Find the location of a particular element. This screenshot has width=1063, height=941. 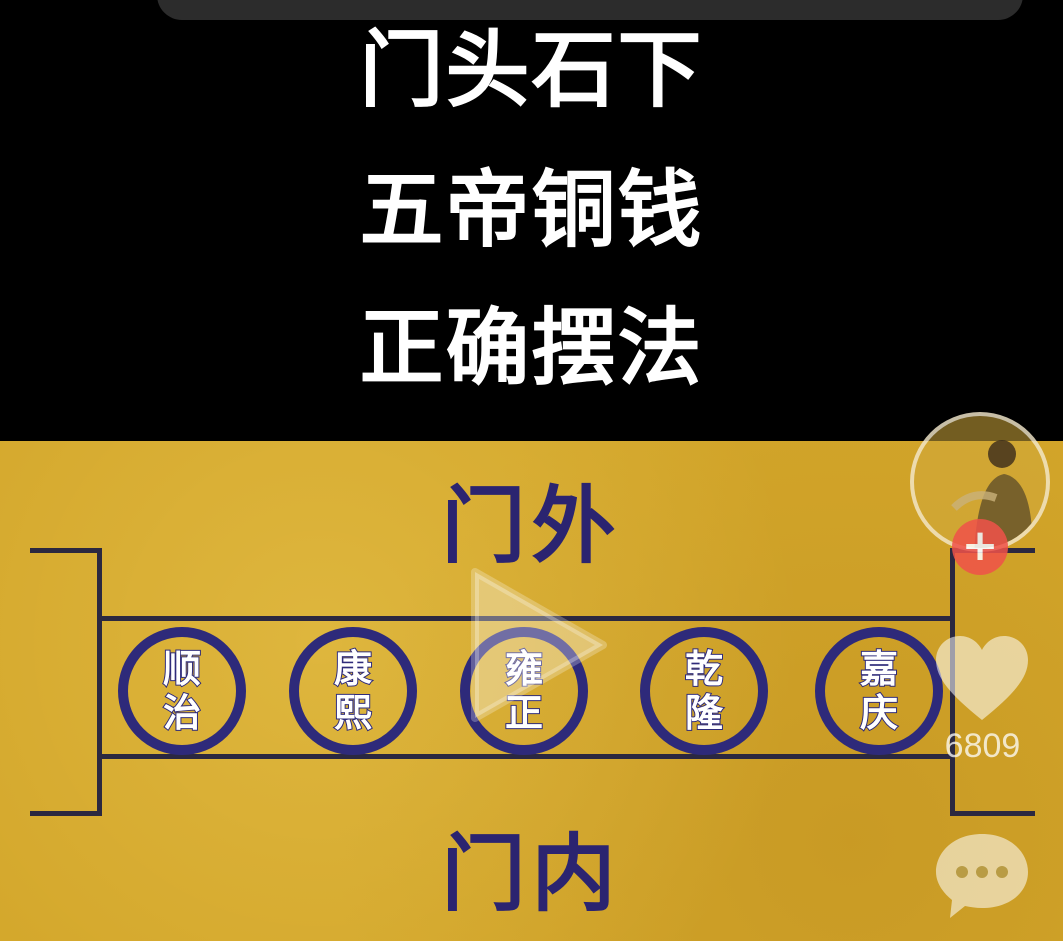

coin-yongzheng: 雍 正 is located at coordinates (524, 691).